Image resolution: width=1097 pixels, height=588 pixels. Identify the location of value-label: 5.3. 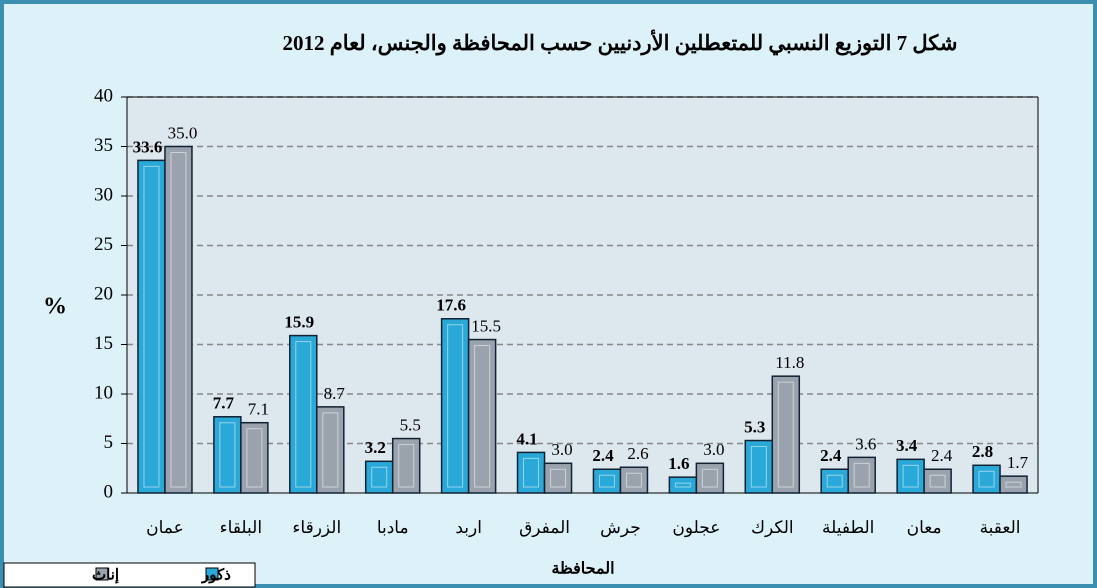
(754, 426).